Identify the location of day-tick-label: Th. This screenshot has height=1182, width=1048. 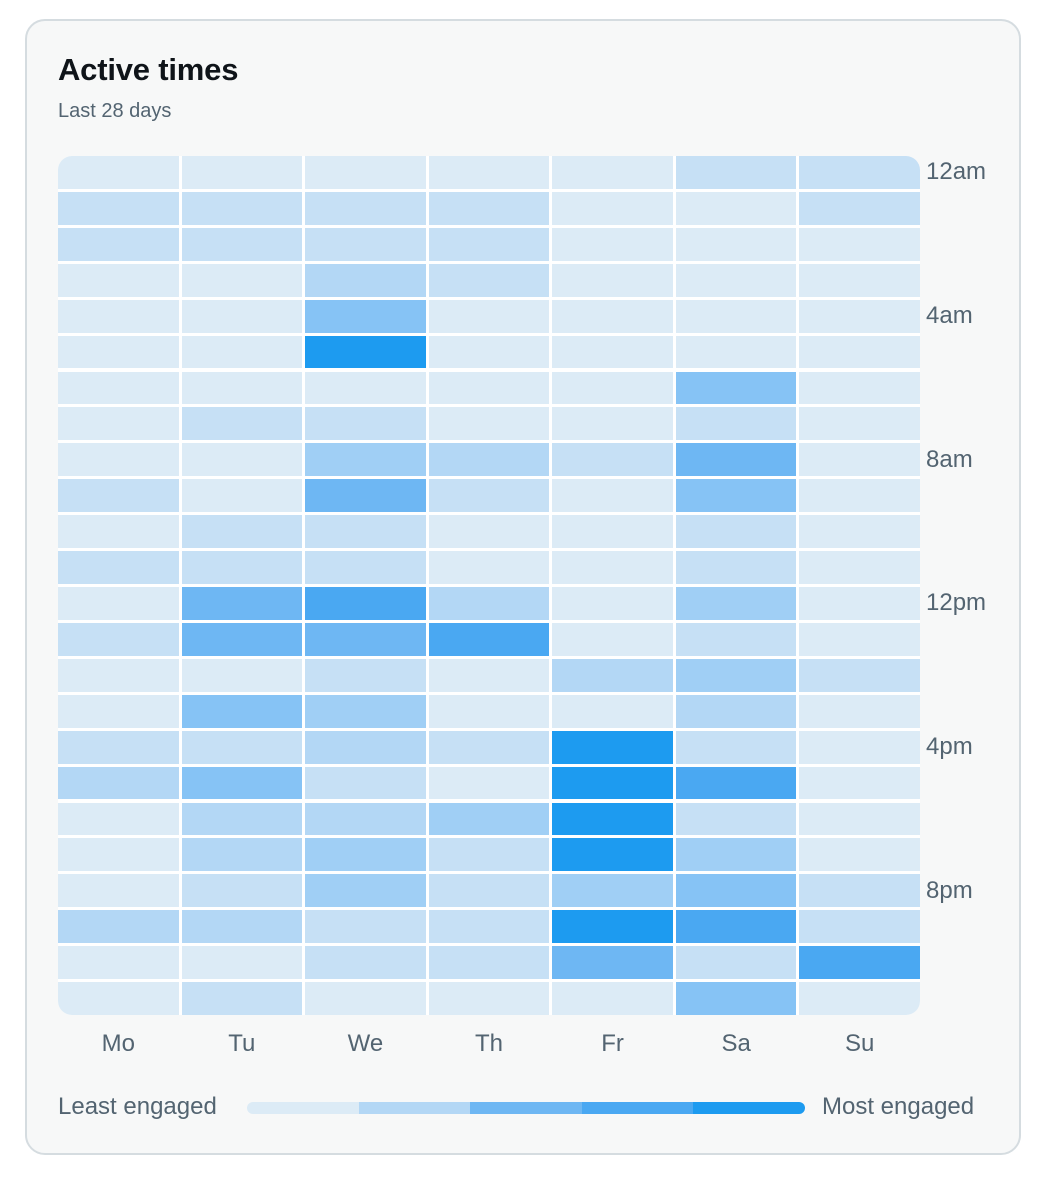
(488, 1043).